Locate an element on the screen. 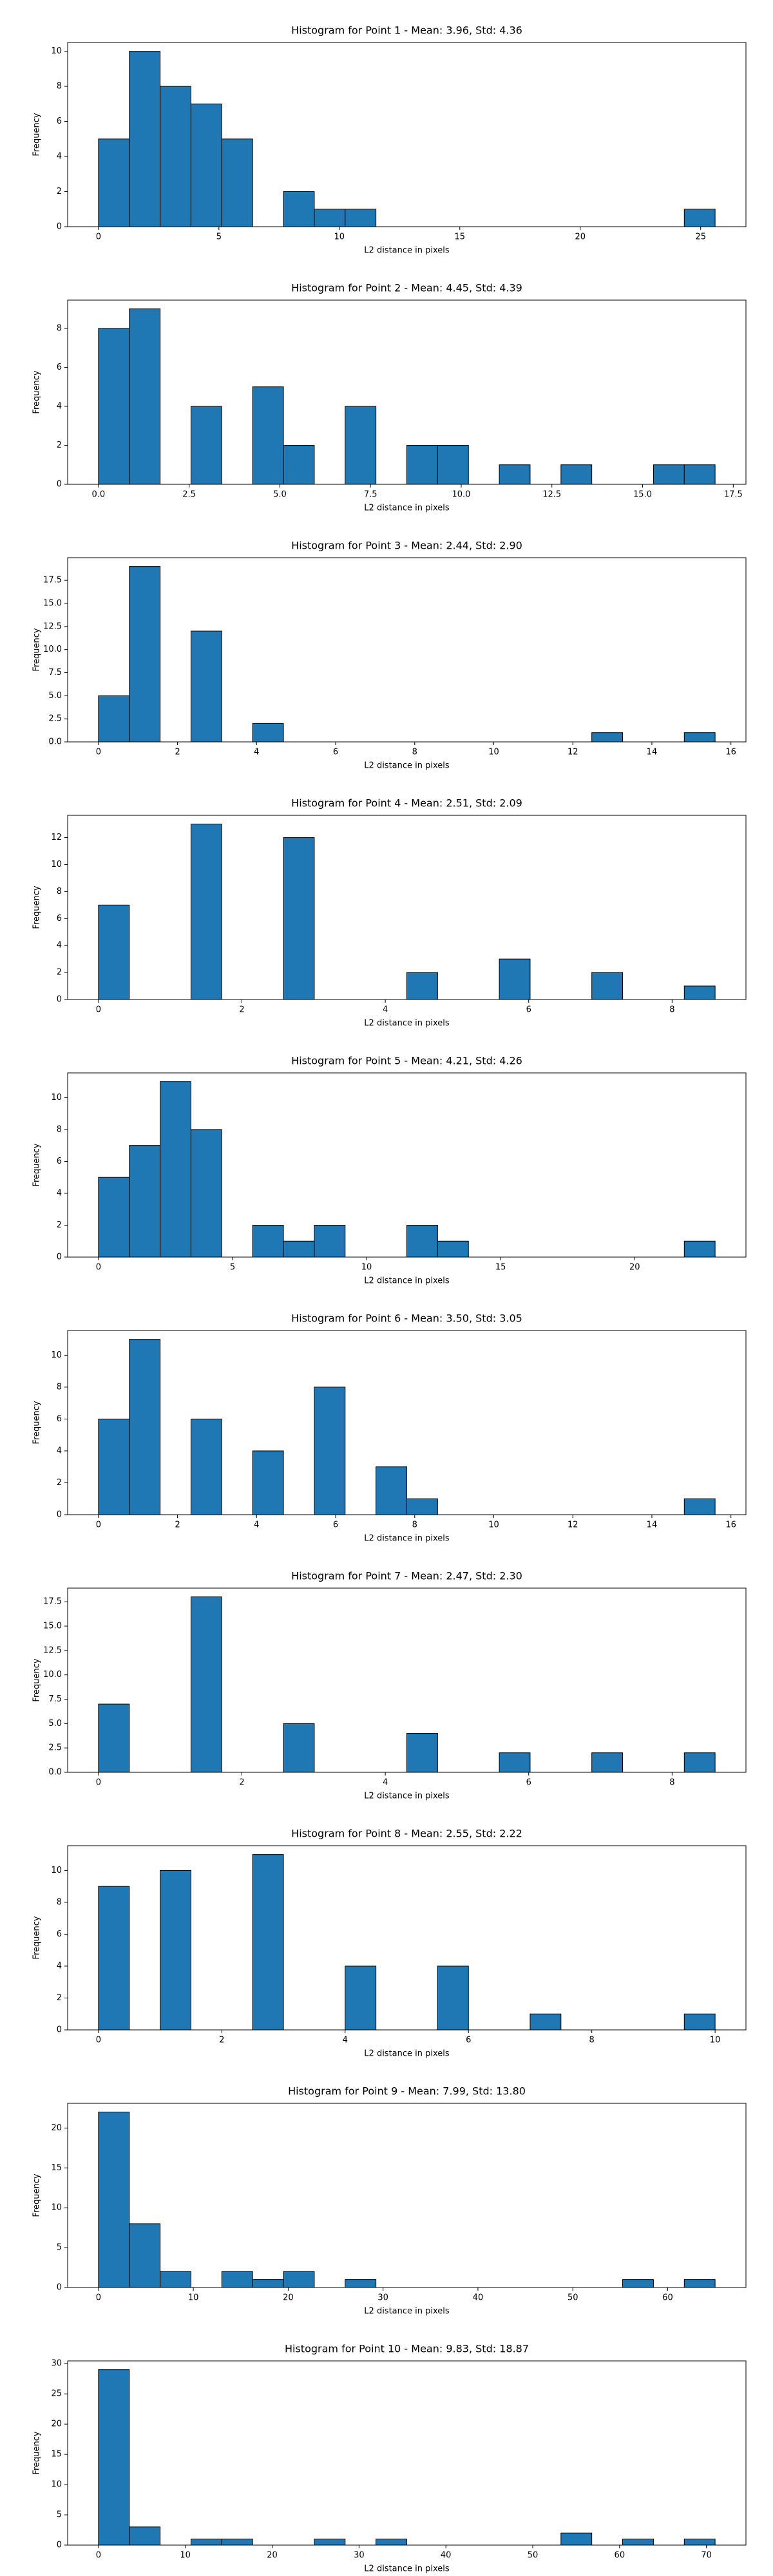 The width and height of the screenshot is (773, 2576). x-tick-label: 2 is located at coordinates (177, 752).